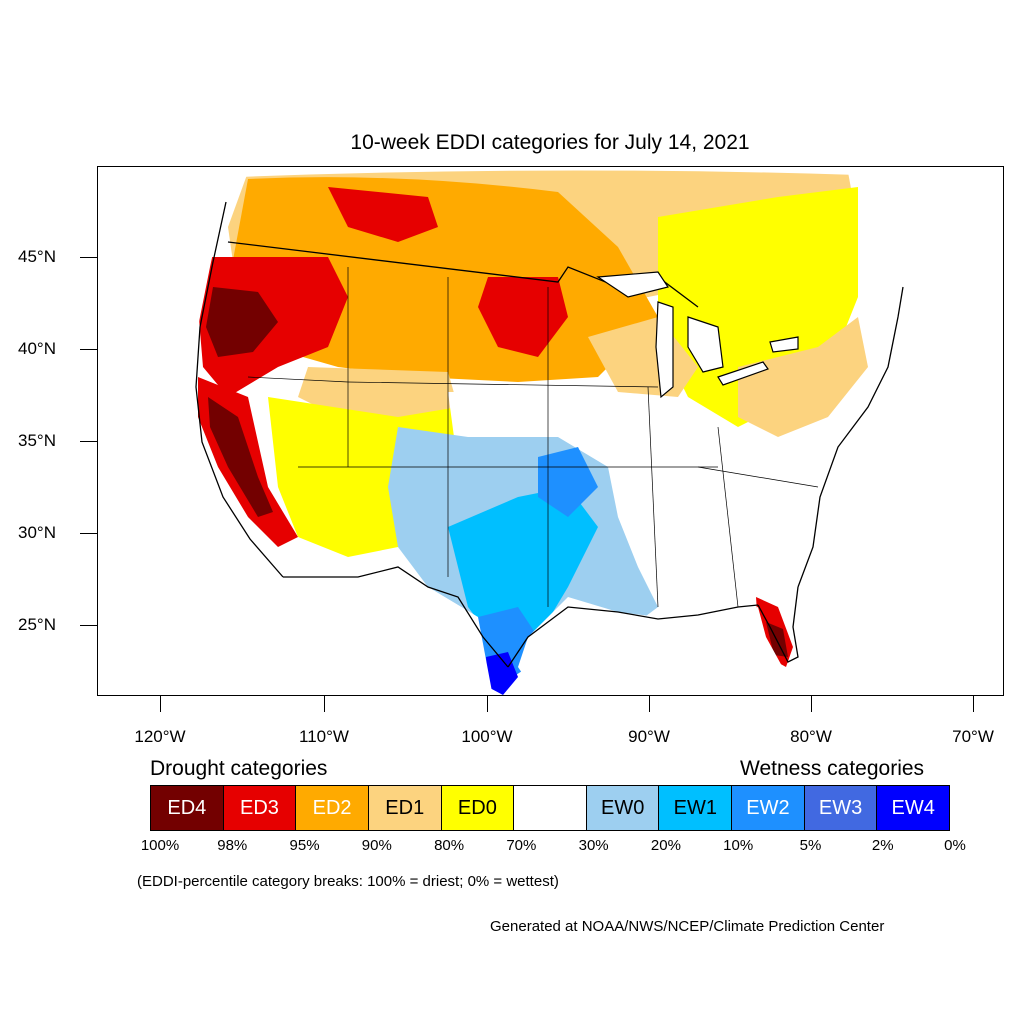  I want to click on mexico-south, so click(405, 631).